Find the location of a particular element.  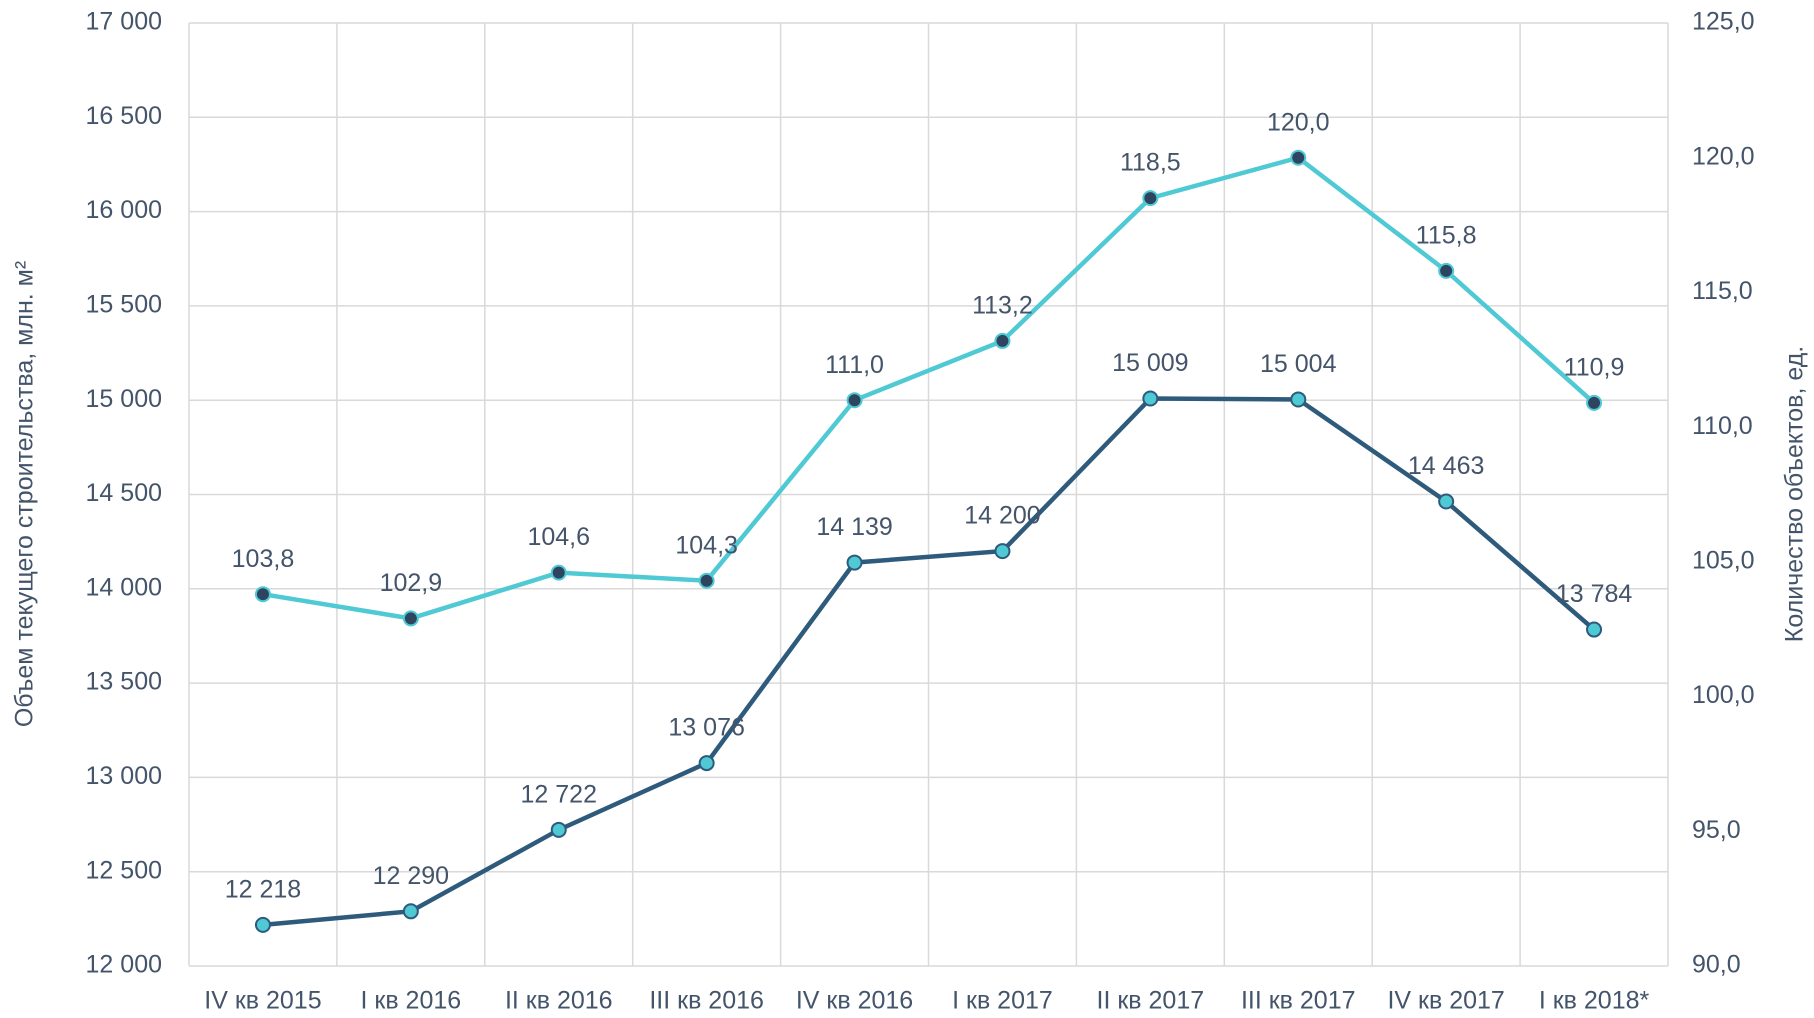

data-label: 102,9 is located at coordinates (411, 583).